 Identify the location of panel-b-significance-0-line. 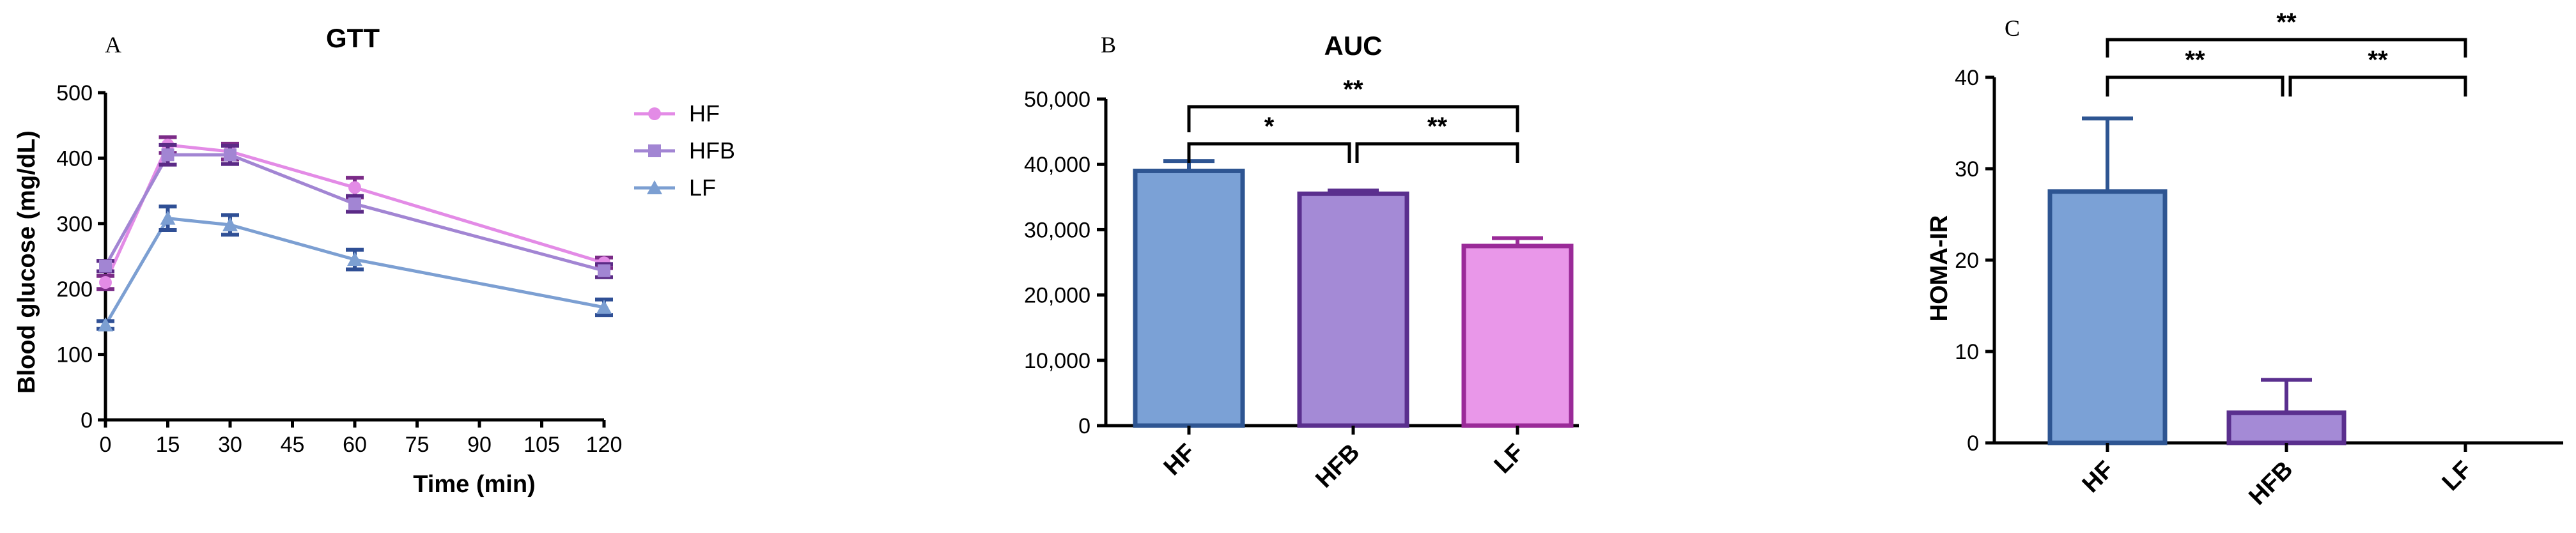
(1353, 119).